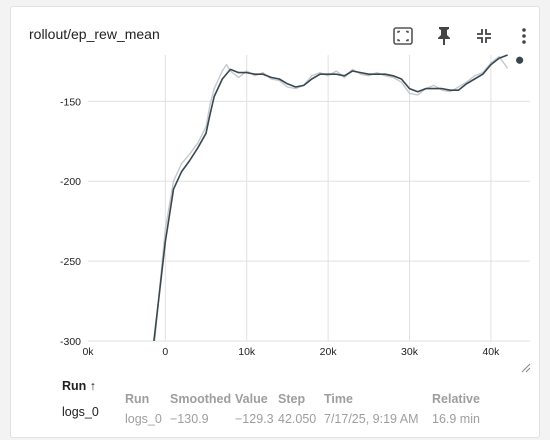 The width and height of the screenshot is (550, 440). I want to click on x-tick-label: 20k, so click(329, 352).